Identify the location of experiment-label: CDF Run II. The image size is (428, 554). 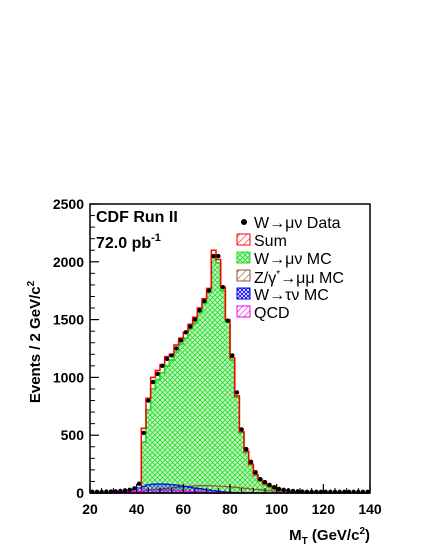
(137, 217).